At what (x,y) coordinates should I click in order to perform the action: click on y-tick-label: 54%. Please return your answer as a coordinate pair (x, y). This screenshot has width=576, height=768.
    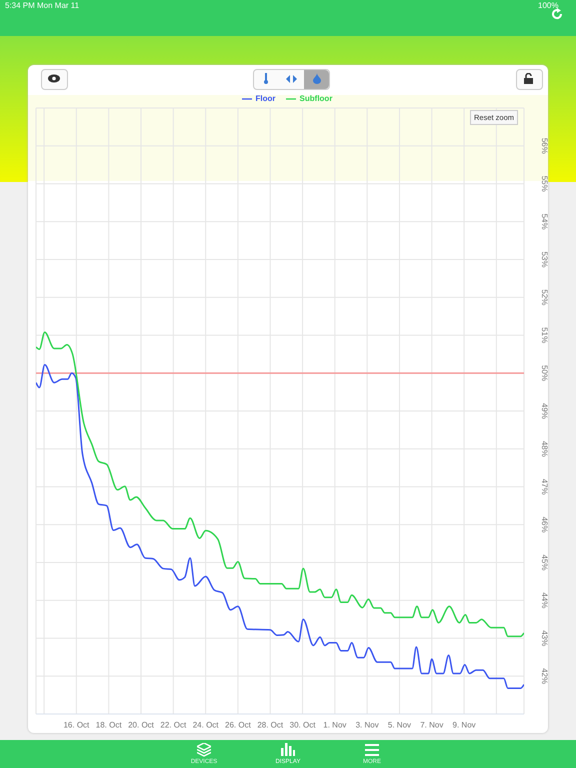
    Looking at the image, I should click on (544, 222).